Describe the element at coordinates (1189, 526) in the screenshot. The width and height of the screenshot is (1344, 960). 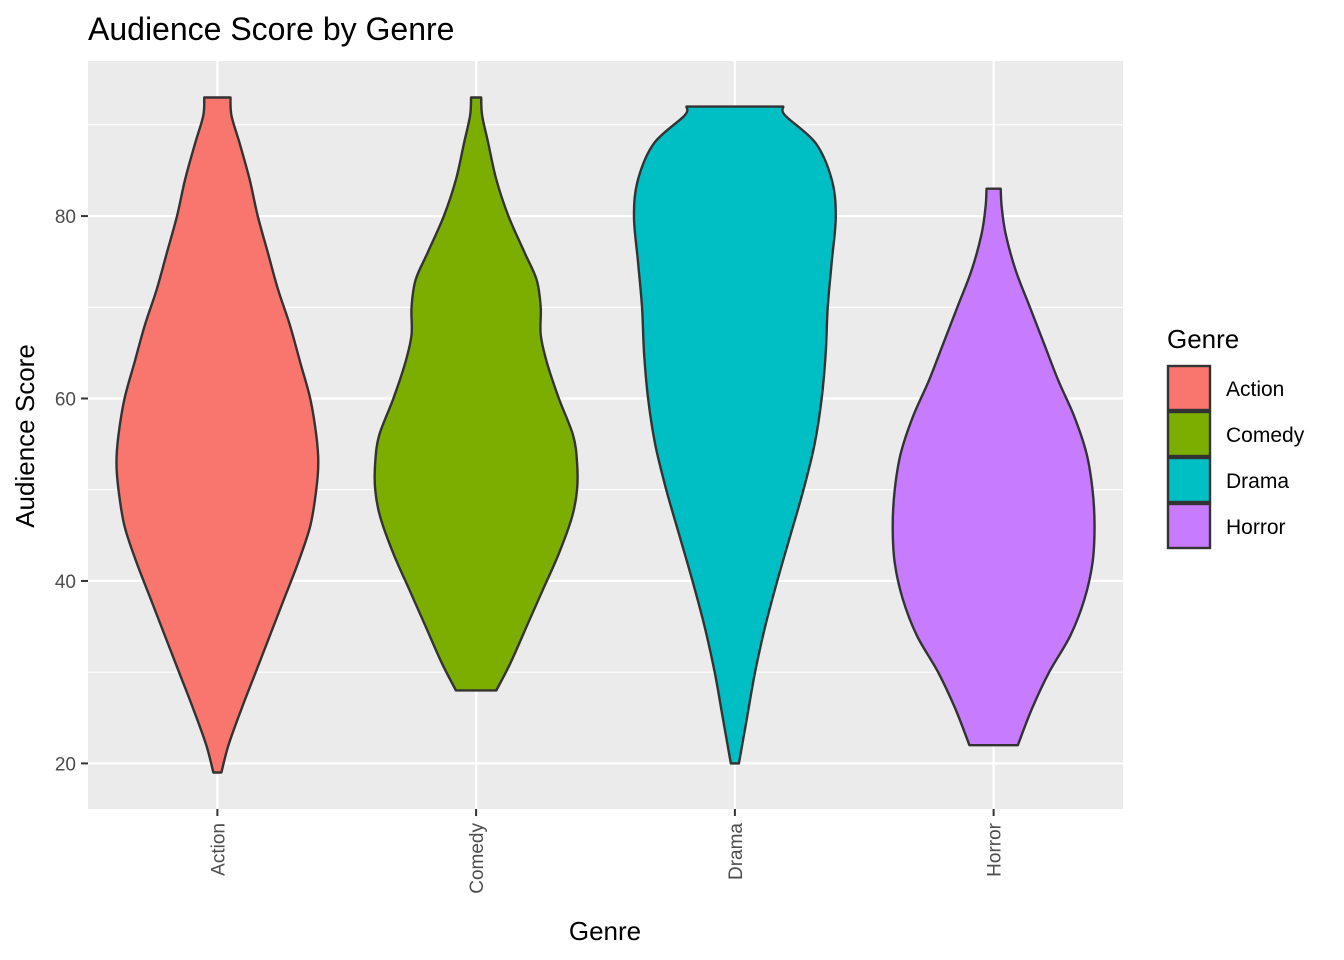
I see `legend-swatch-horror` at that location.